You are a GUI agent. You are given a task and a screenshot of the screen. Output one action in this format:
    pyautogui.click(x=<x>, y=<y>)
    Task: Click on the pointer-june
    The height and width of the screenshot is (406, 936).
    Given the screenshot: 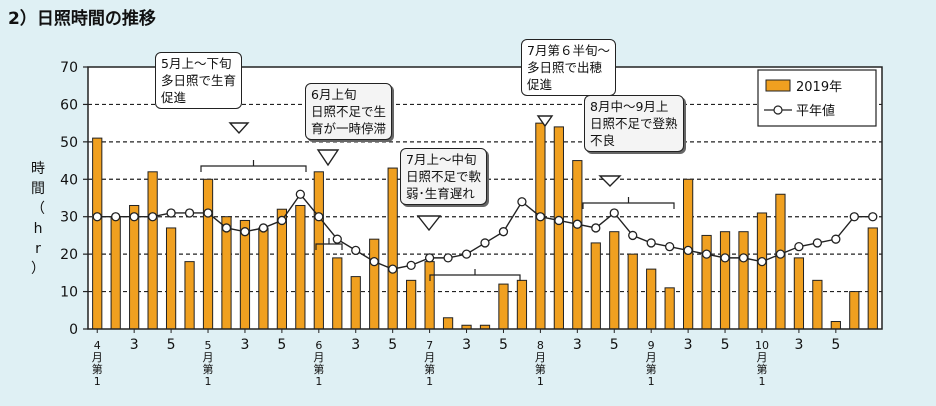 What is the action you would take?
    pyautogui.click(x=328, y=158)
    